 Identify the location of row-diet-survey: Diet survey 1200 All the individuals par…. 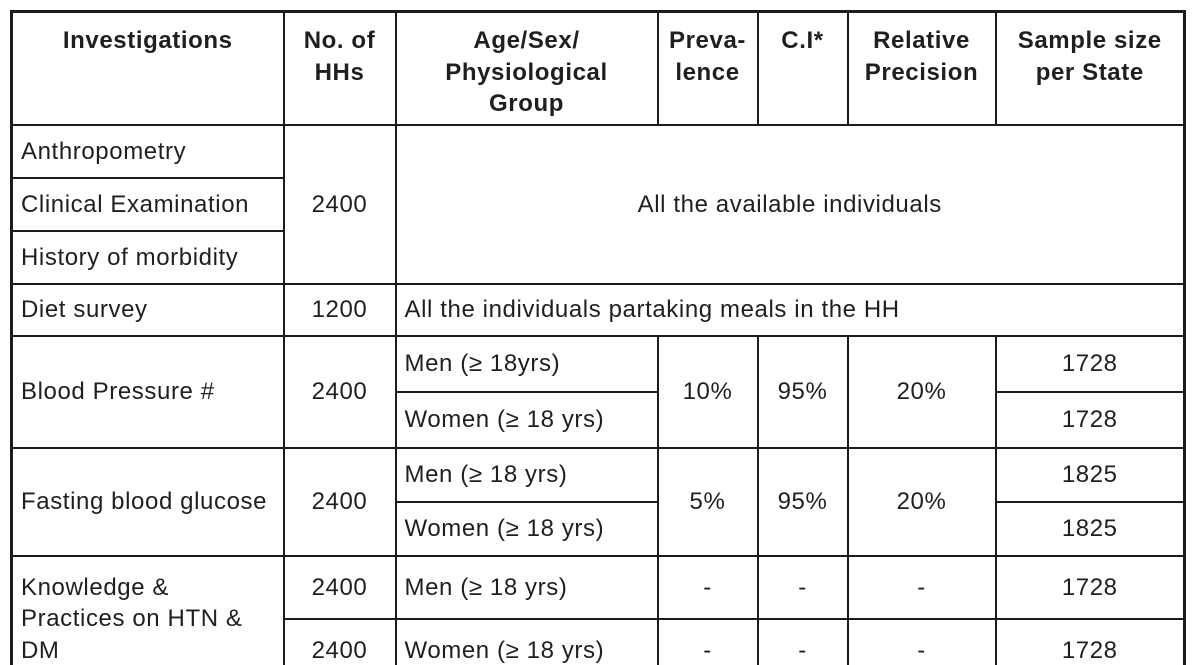
(598, 310).